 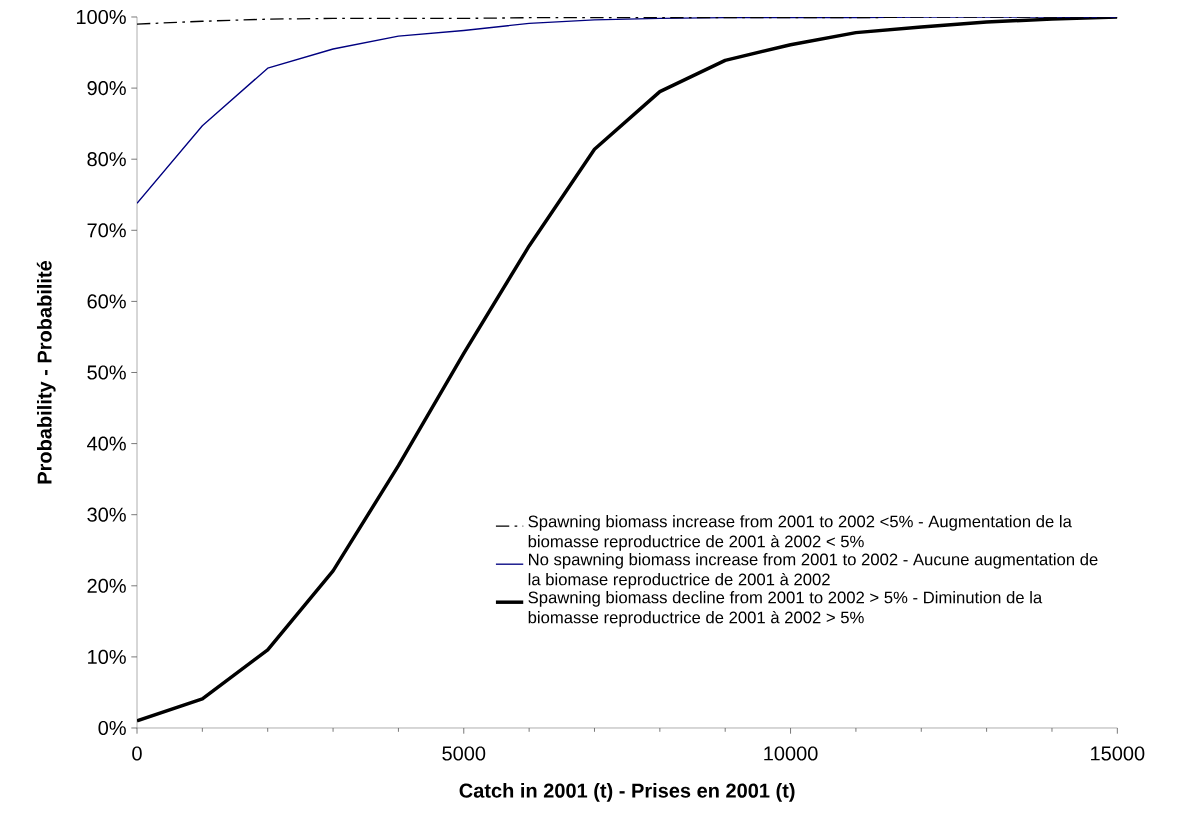 I want to click on x-tick-label: 0, so click(x=137, y=753).